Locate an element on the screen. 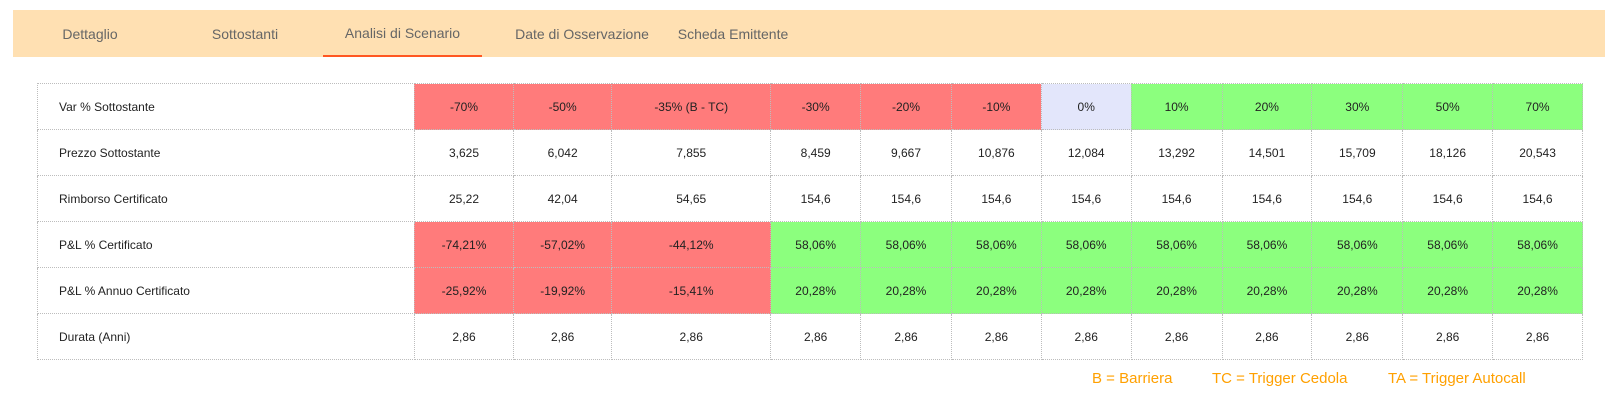  table-cell: 30% is located at coordinates (1357, 106).